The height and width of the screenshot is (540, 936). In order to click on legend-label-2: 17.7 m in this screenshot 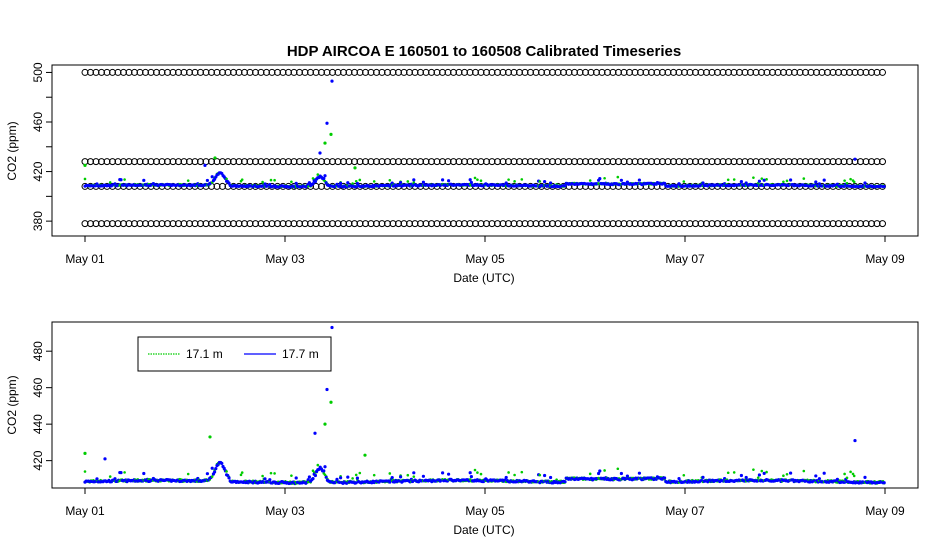, I will do `click(300, 354)`.